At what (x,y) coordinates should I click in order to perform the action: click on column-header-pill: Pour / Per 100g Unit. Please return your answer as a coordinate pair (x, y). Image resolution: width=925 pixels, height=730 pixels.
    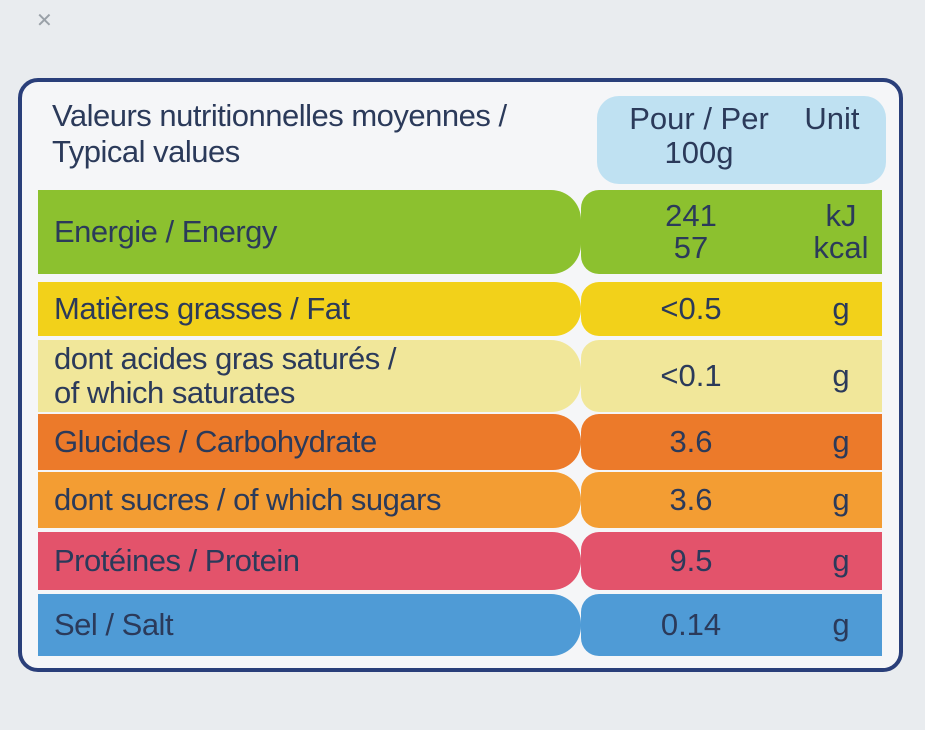
    Looking at the image, I should click on (741, 140).